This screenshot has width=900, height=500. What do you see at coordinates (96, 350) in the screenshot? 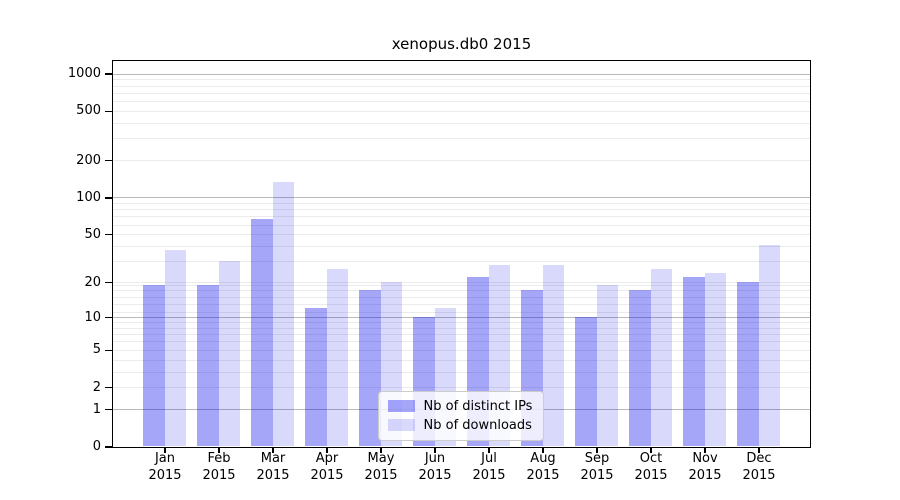
I see `y-axis-tick-label: 5` at bounding box center [96, 350].